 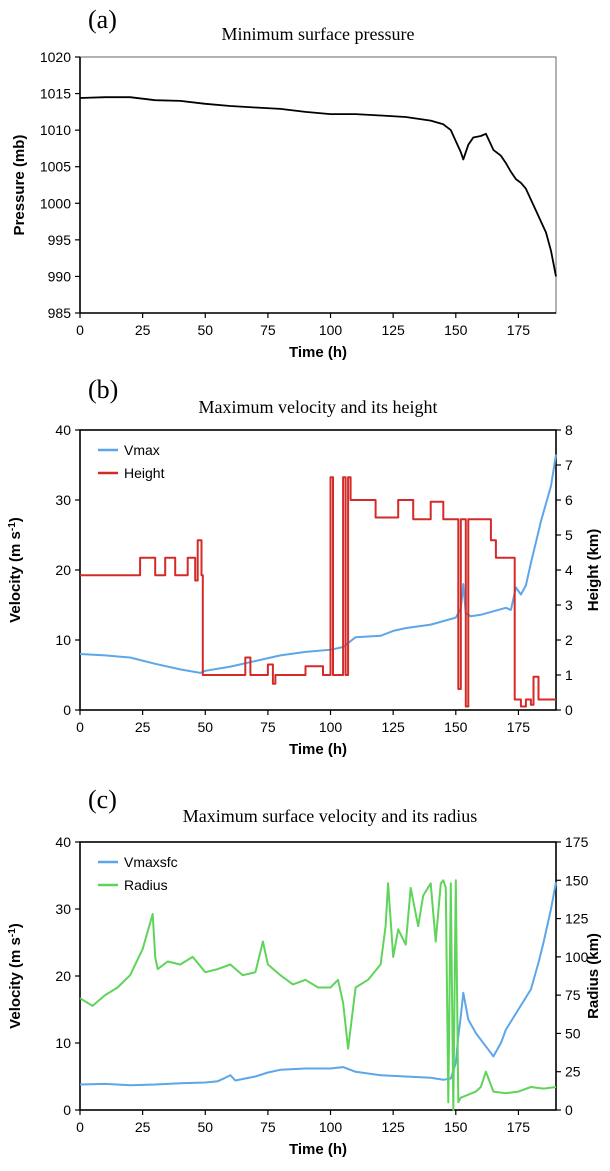 I want to click on series-line-pressure, so click(x=318, y=186).